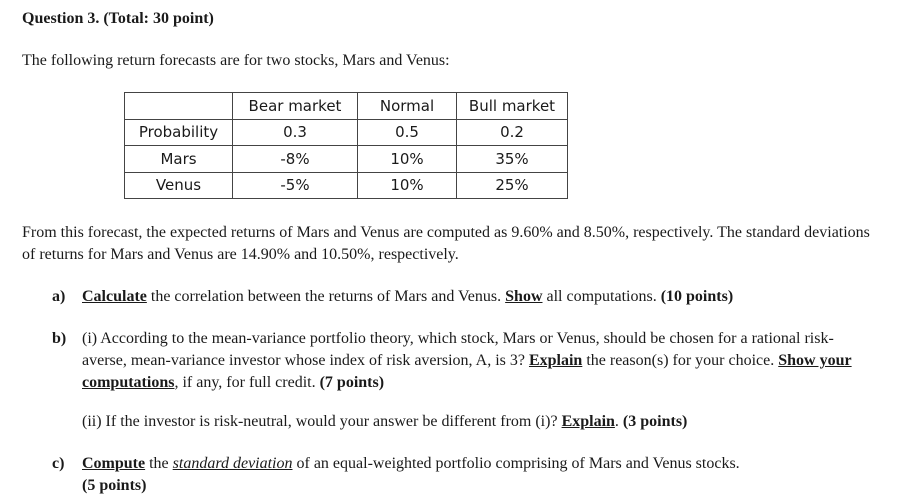 The width and height of the screenshot is (903, 504). What do you see at coordinates (295, 132) in the screenshot?
I see `table-cell: 0.3` at bounding box center [295, 132].